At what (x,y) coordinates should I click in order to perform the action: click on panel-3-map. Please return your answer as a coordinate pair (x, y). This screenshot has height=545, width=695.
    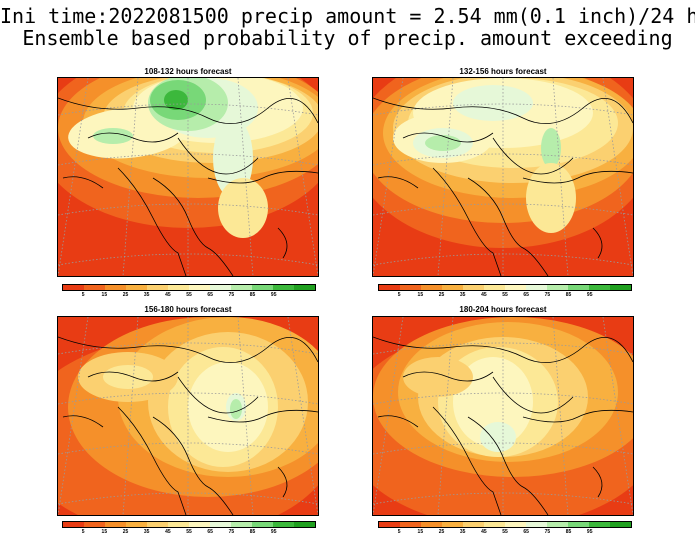
    Looking at the image, I should click on (188, 416).